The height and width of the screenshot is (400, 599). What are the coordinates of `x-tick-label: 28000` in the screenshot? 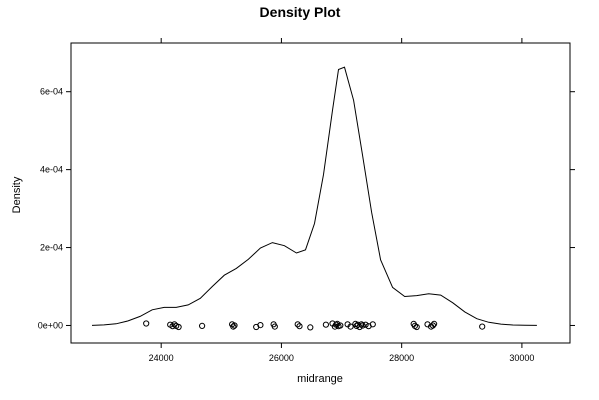 It's located at (401, 358).